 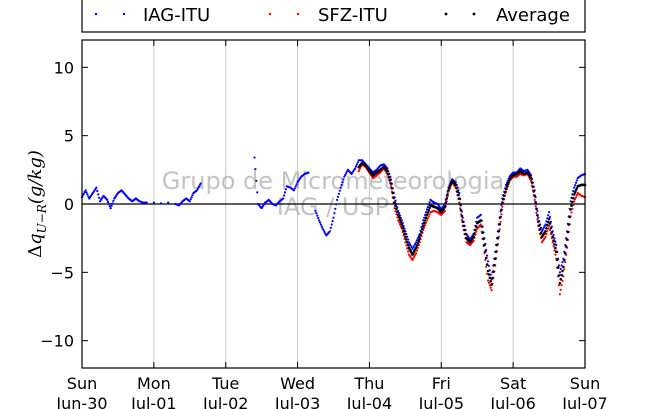 I want to click on x-tick-label-day: Sat, so click(x=513, y=383).